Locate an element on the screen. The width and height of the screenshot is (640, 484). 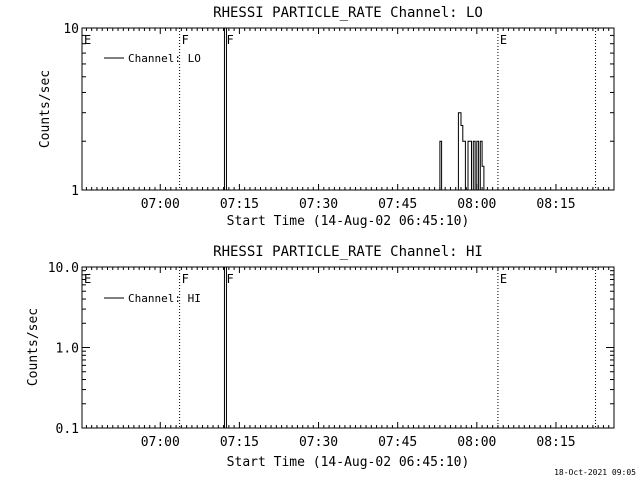
series-line is located at coordinates (462, 151).